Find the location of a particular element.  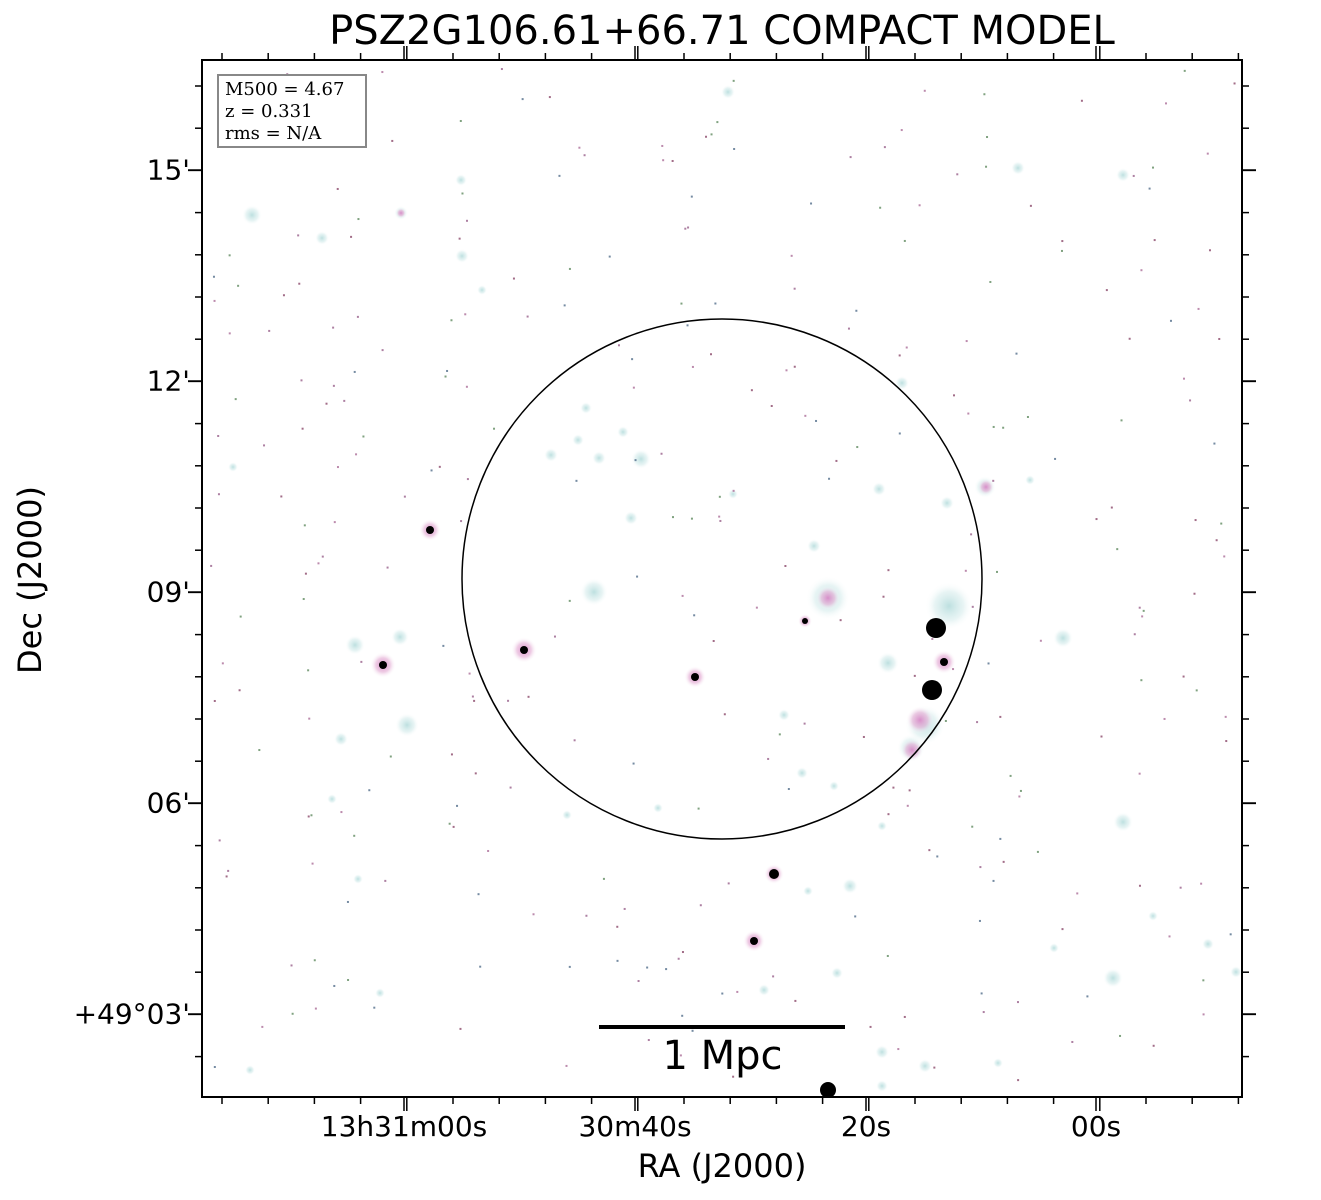

scale-bar-label: 1 Mpc is located at coordinates (722, 1056).